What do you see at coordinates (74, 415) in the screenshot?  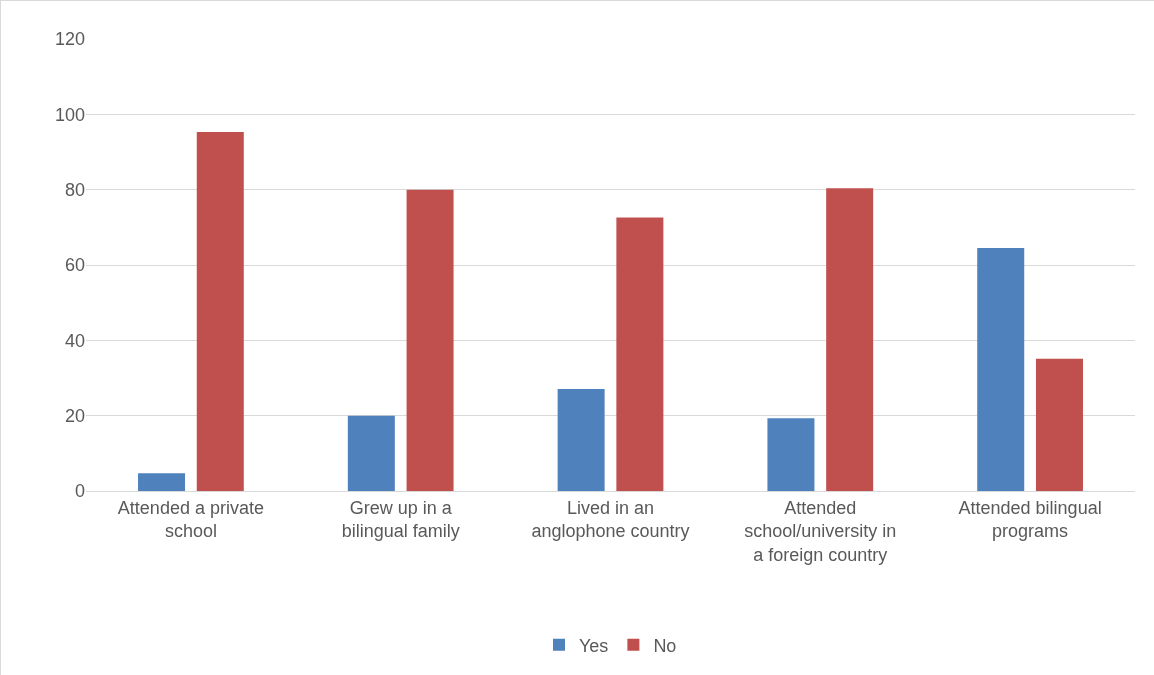 I see `y-tick-label: 20` at bounding box center [74, 415].